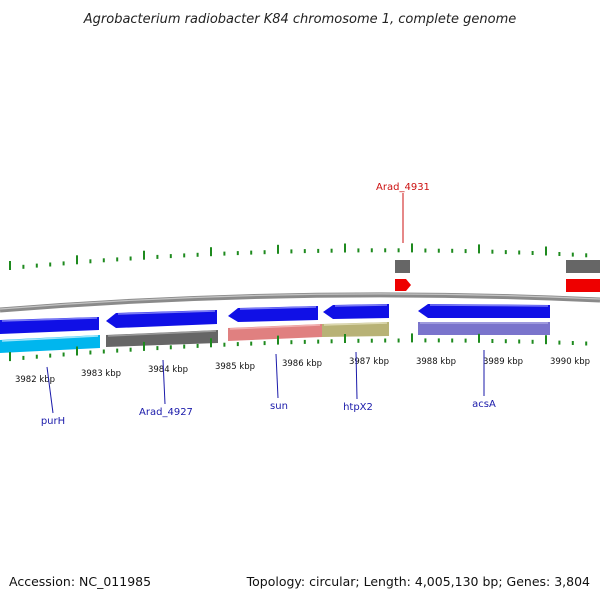 The image size is (600, 600). What do you see at coordinates (355, 329) in the screenshot?
I see `gene-htpx2-bar` at bounding box center [355, 329].